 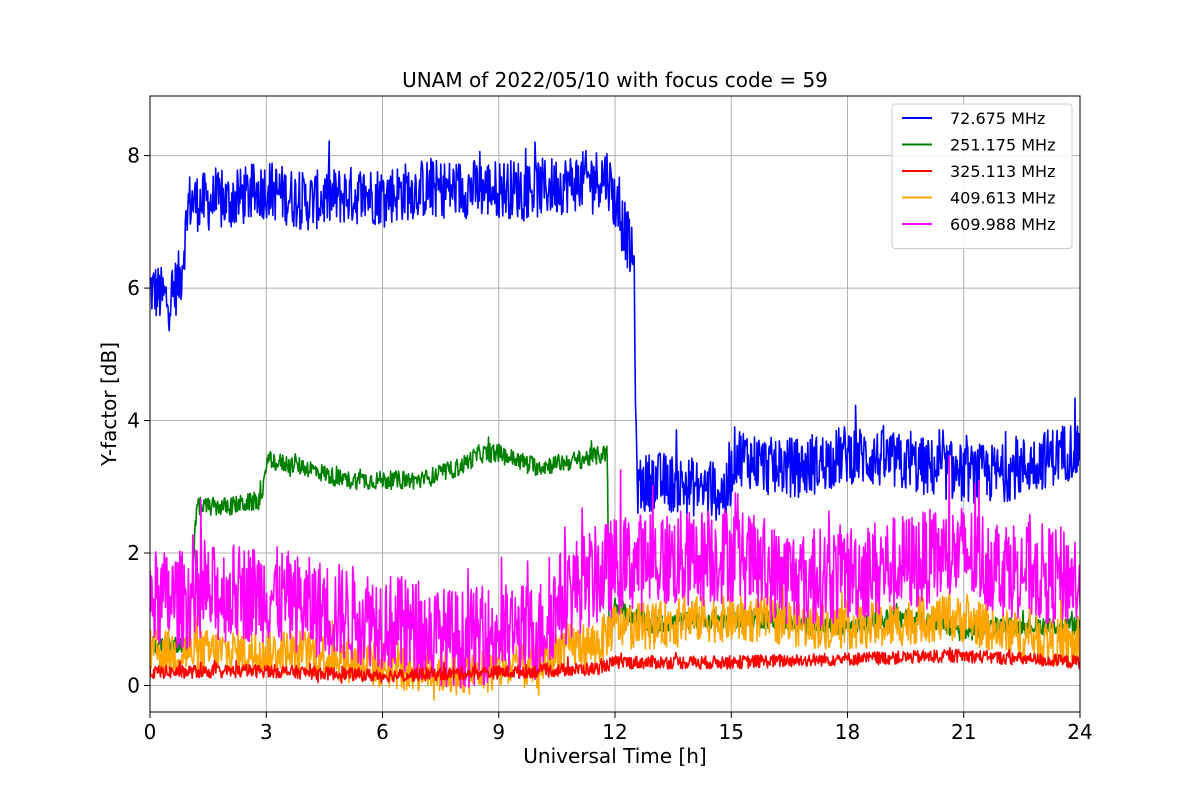 I want to click on x-tick-label: 15, so click(x=731, y=732).